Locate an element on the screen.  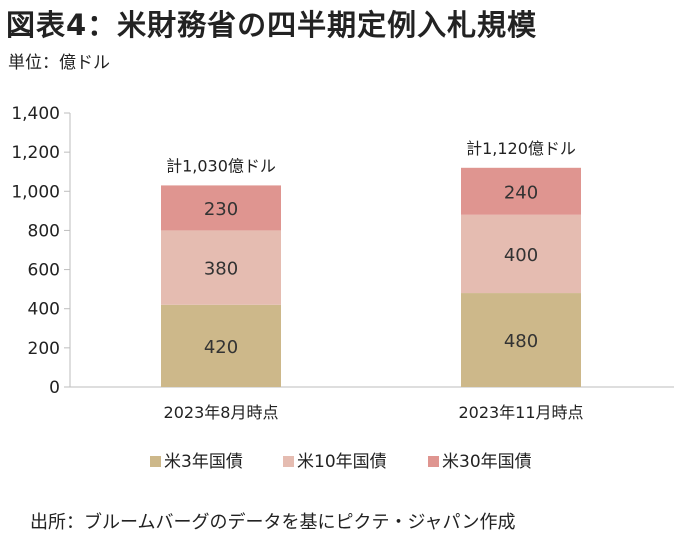
bar-value-label: 240 is located at coordinates (521, 192).